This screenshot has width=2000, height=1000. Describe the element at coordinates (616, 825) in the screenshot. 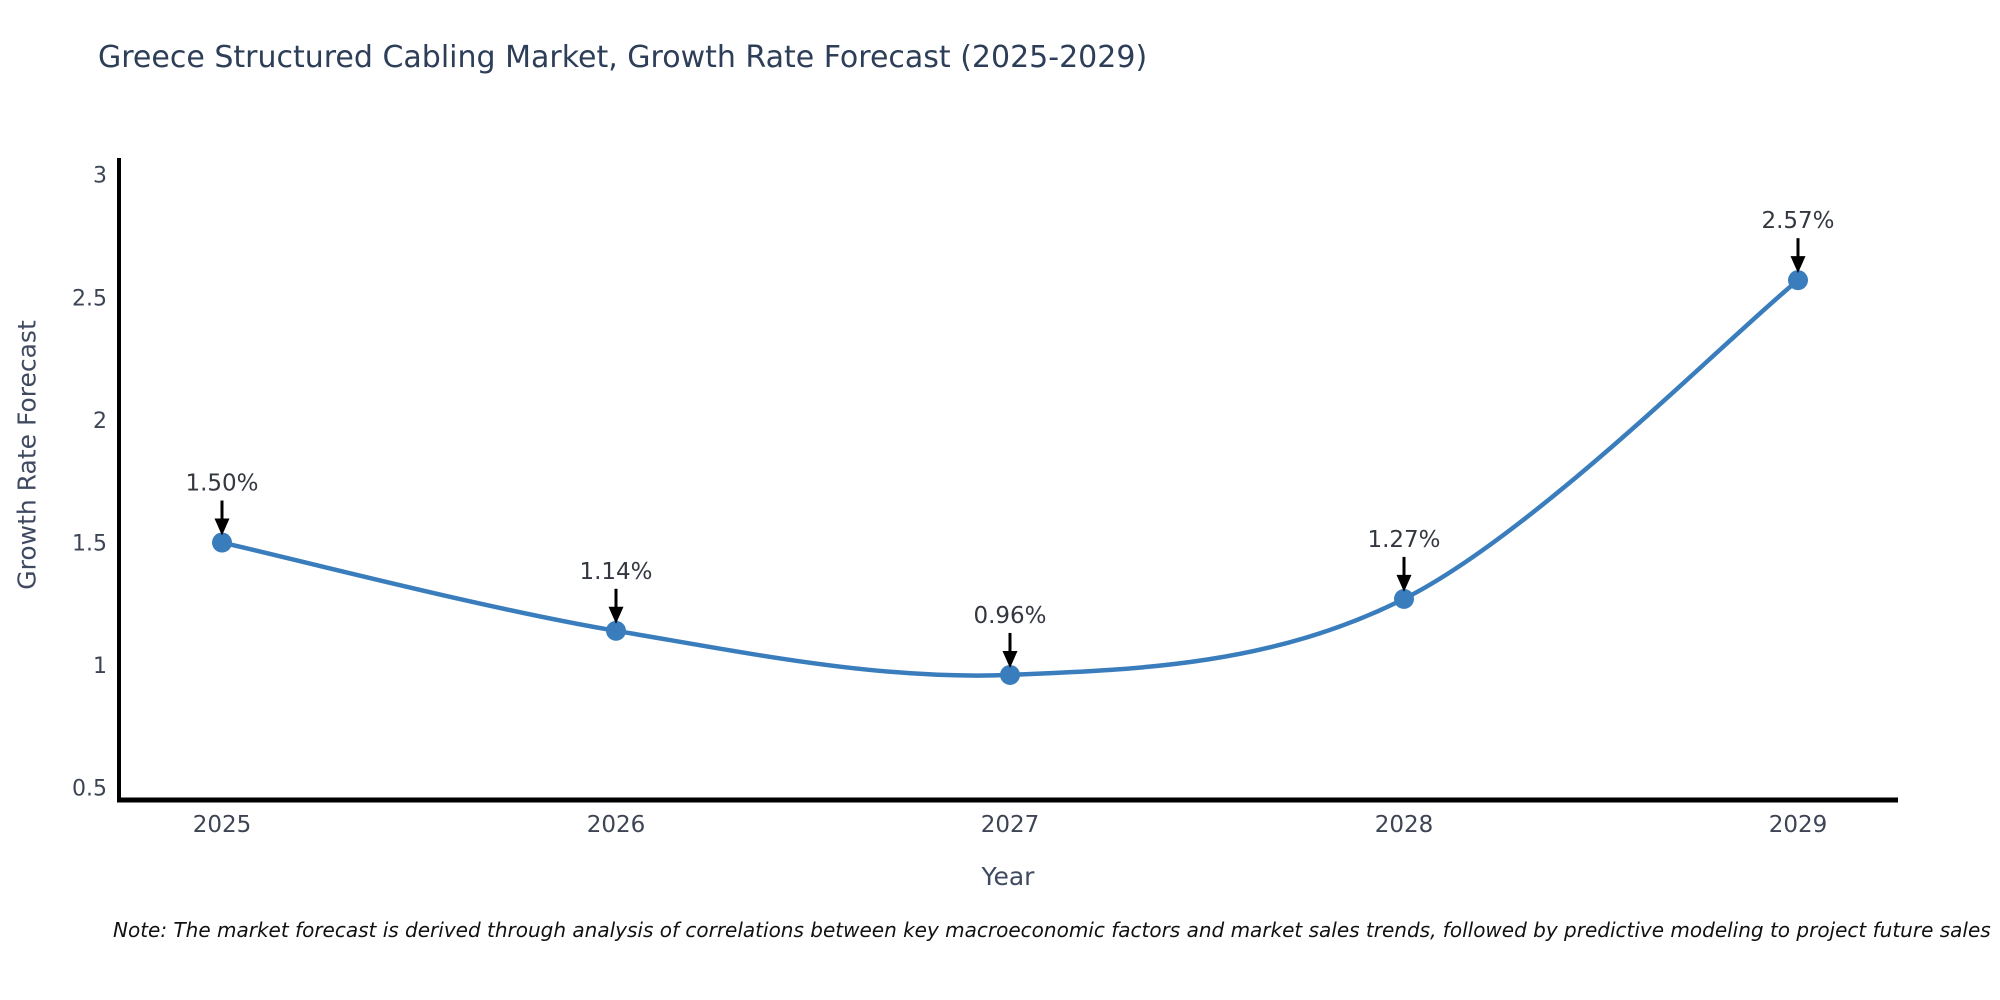

I see `x-tick-label: 2026` at that location.